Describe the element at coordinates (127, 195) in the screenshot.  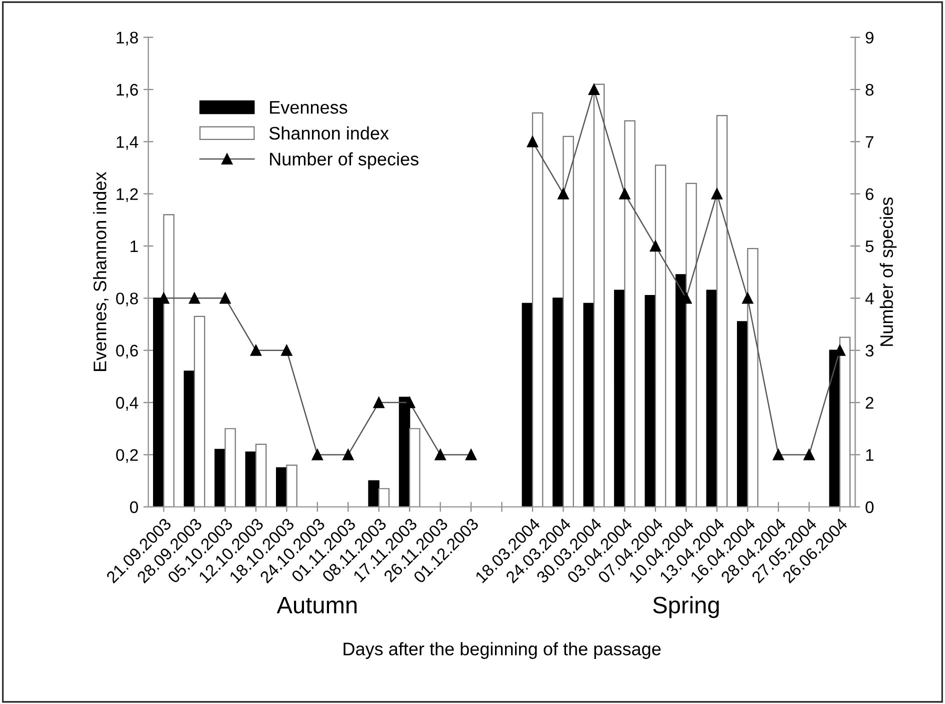
I see `y-tick-label: 1,2` at that location.